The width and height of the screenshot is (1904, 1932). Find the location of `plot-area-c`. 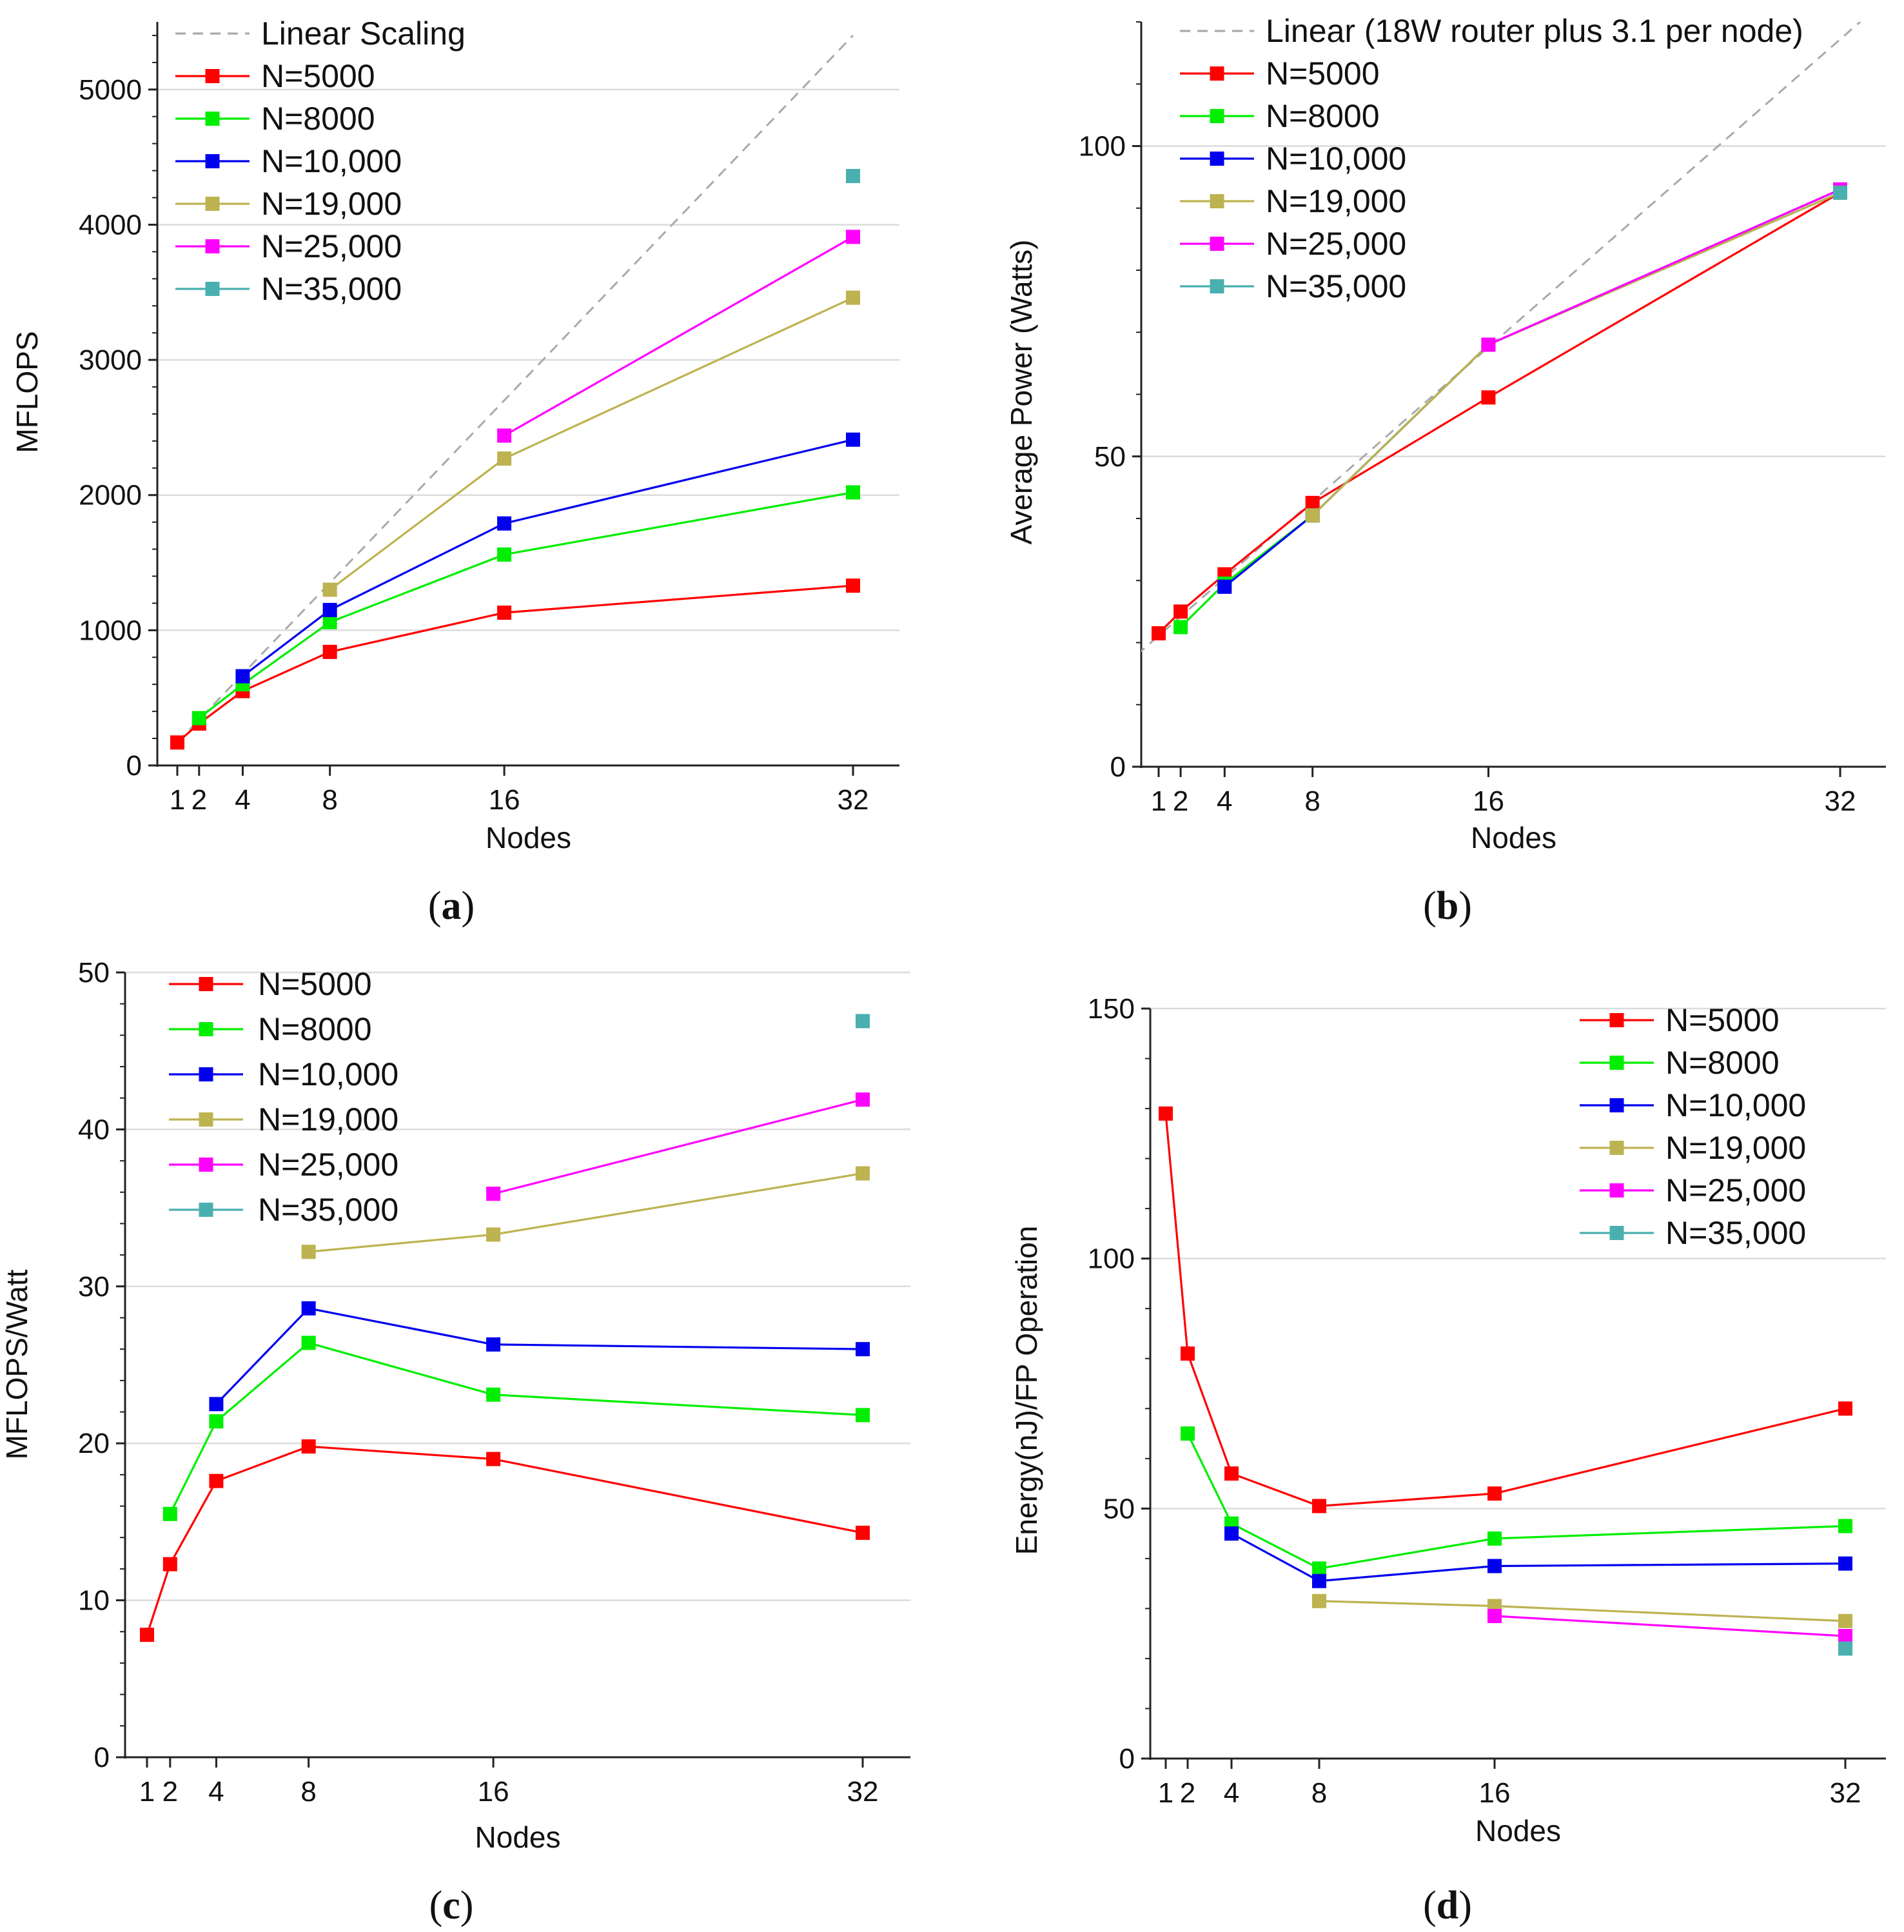

plot-area-c is located at coordinates (505, 1328).